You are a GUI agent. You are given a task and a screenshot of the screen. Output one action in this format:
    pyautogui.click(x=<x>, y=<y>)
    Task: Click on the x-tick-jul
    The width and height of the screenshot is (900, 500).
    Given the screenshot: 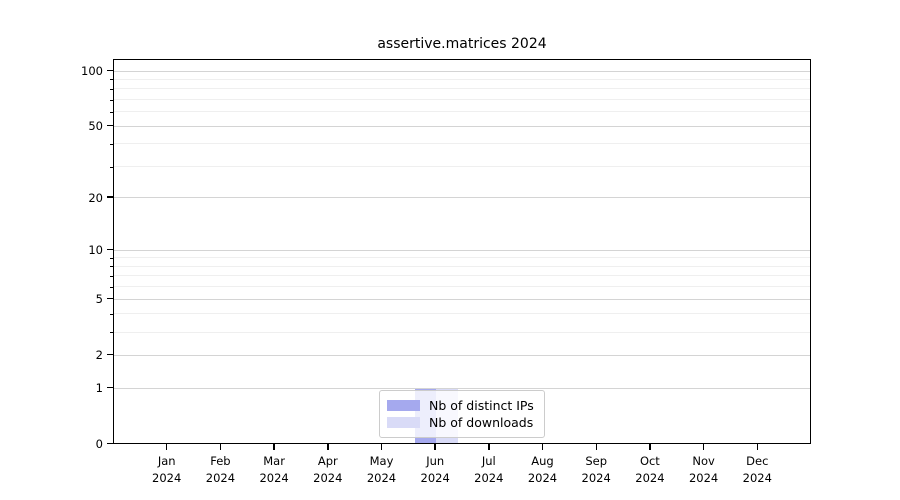 What is the action you would take?
    pyautogui.click(x=489, y=447)
    